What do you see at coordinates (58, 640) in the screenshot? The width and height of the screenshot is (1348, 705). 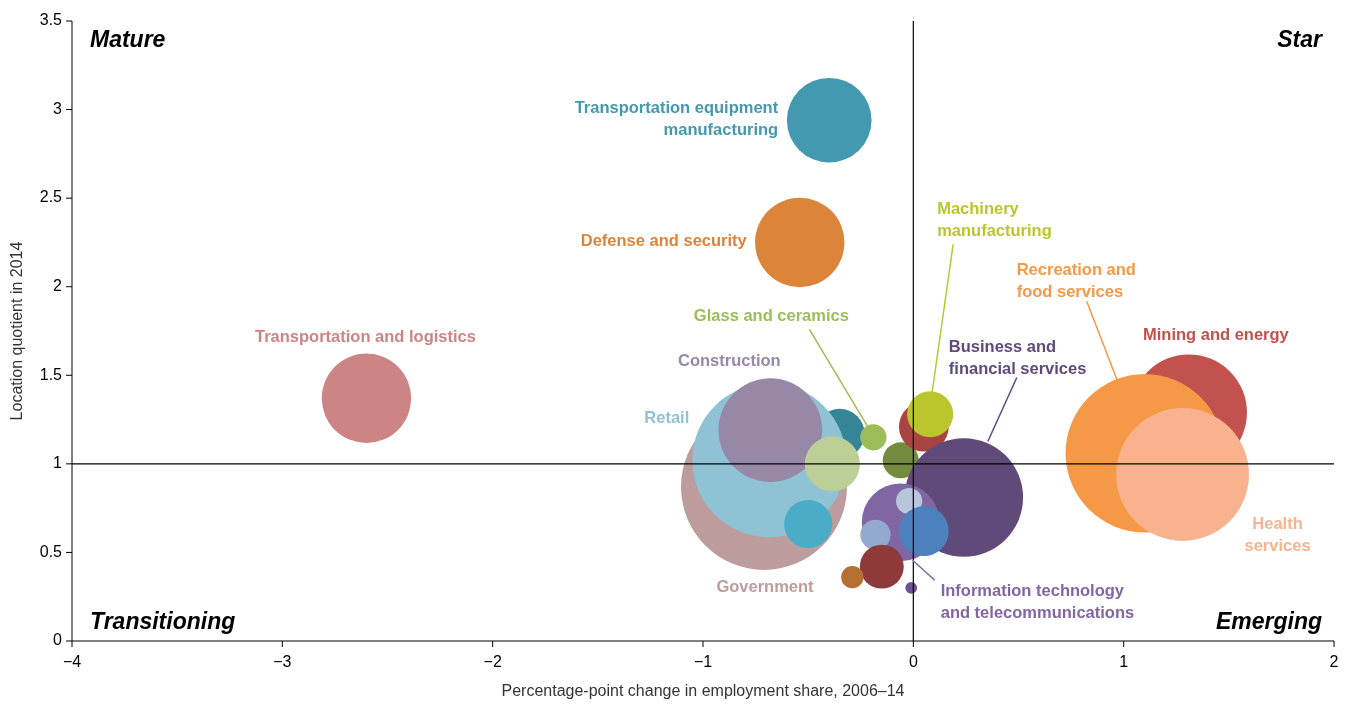 I see `y-tick-label: 0` at bounding box center [58, 640].